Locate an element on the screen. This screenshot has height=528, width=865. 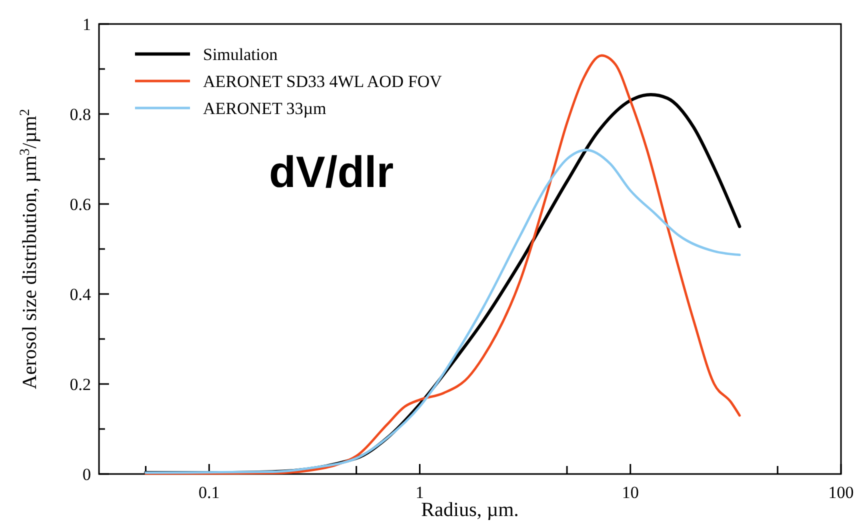
x-tick-label: 1 is located at coordinates (420, 492).